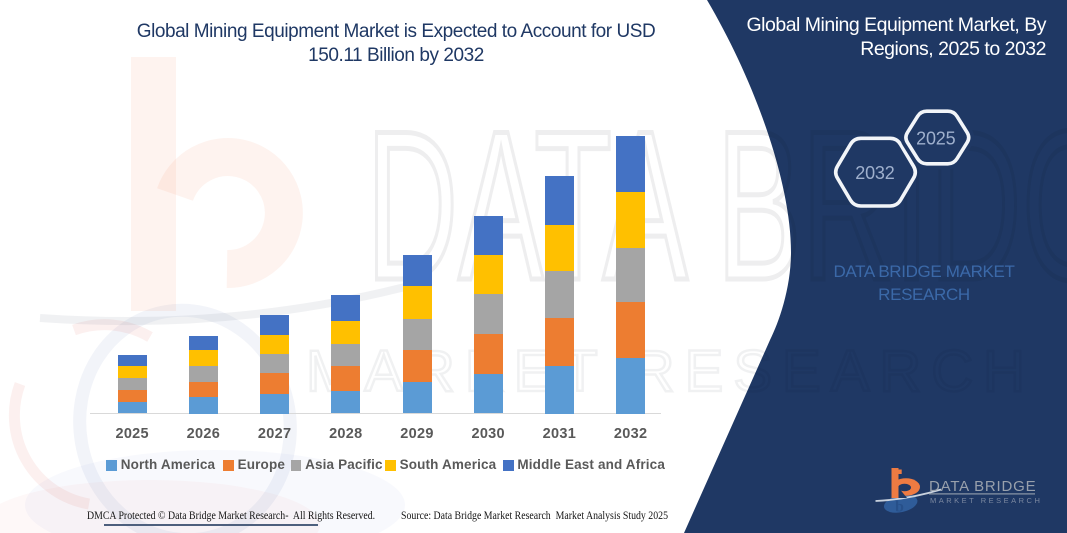 This screenshot has width=1067, height=533. What do you see at coordinates (986, 500) in the screenshot?
I see `svg-text: MARKET RESEARCH` at bounding box center [986, 500].